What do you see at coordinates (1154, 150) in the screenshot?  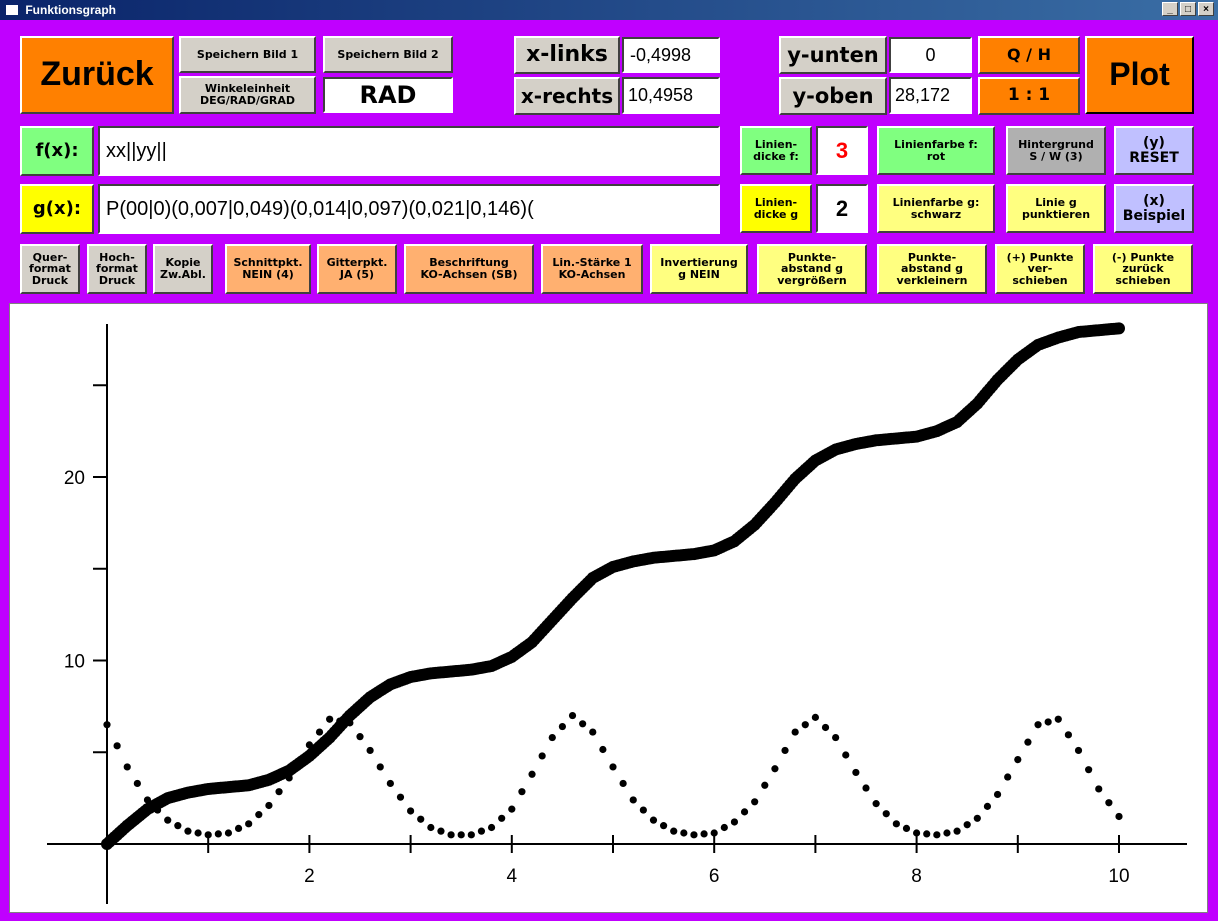 I see `reset-button: (y) RESET` at bounding box center [1154, 150].